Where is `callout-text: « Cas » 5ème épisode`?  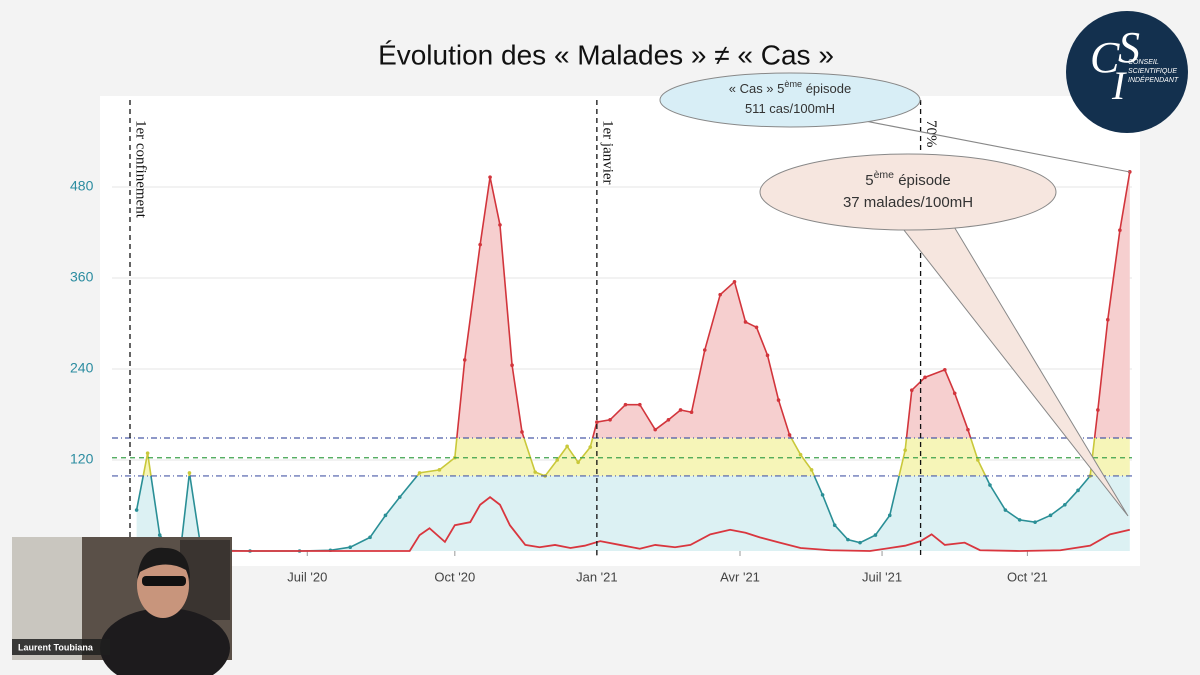
callout-text: « Cas » 5ème épisode is located at coordinates (790, 87).